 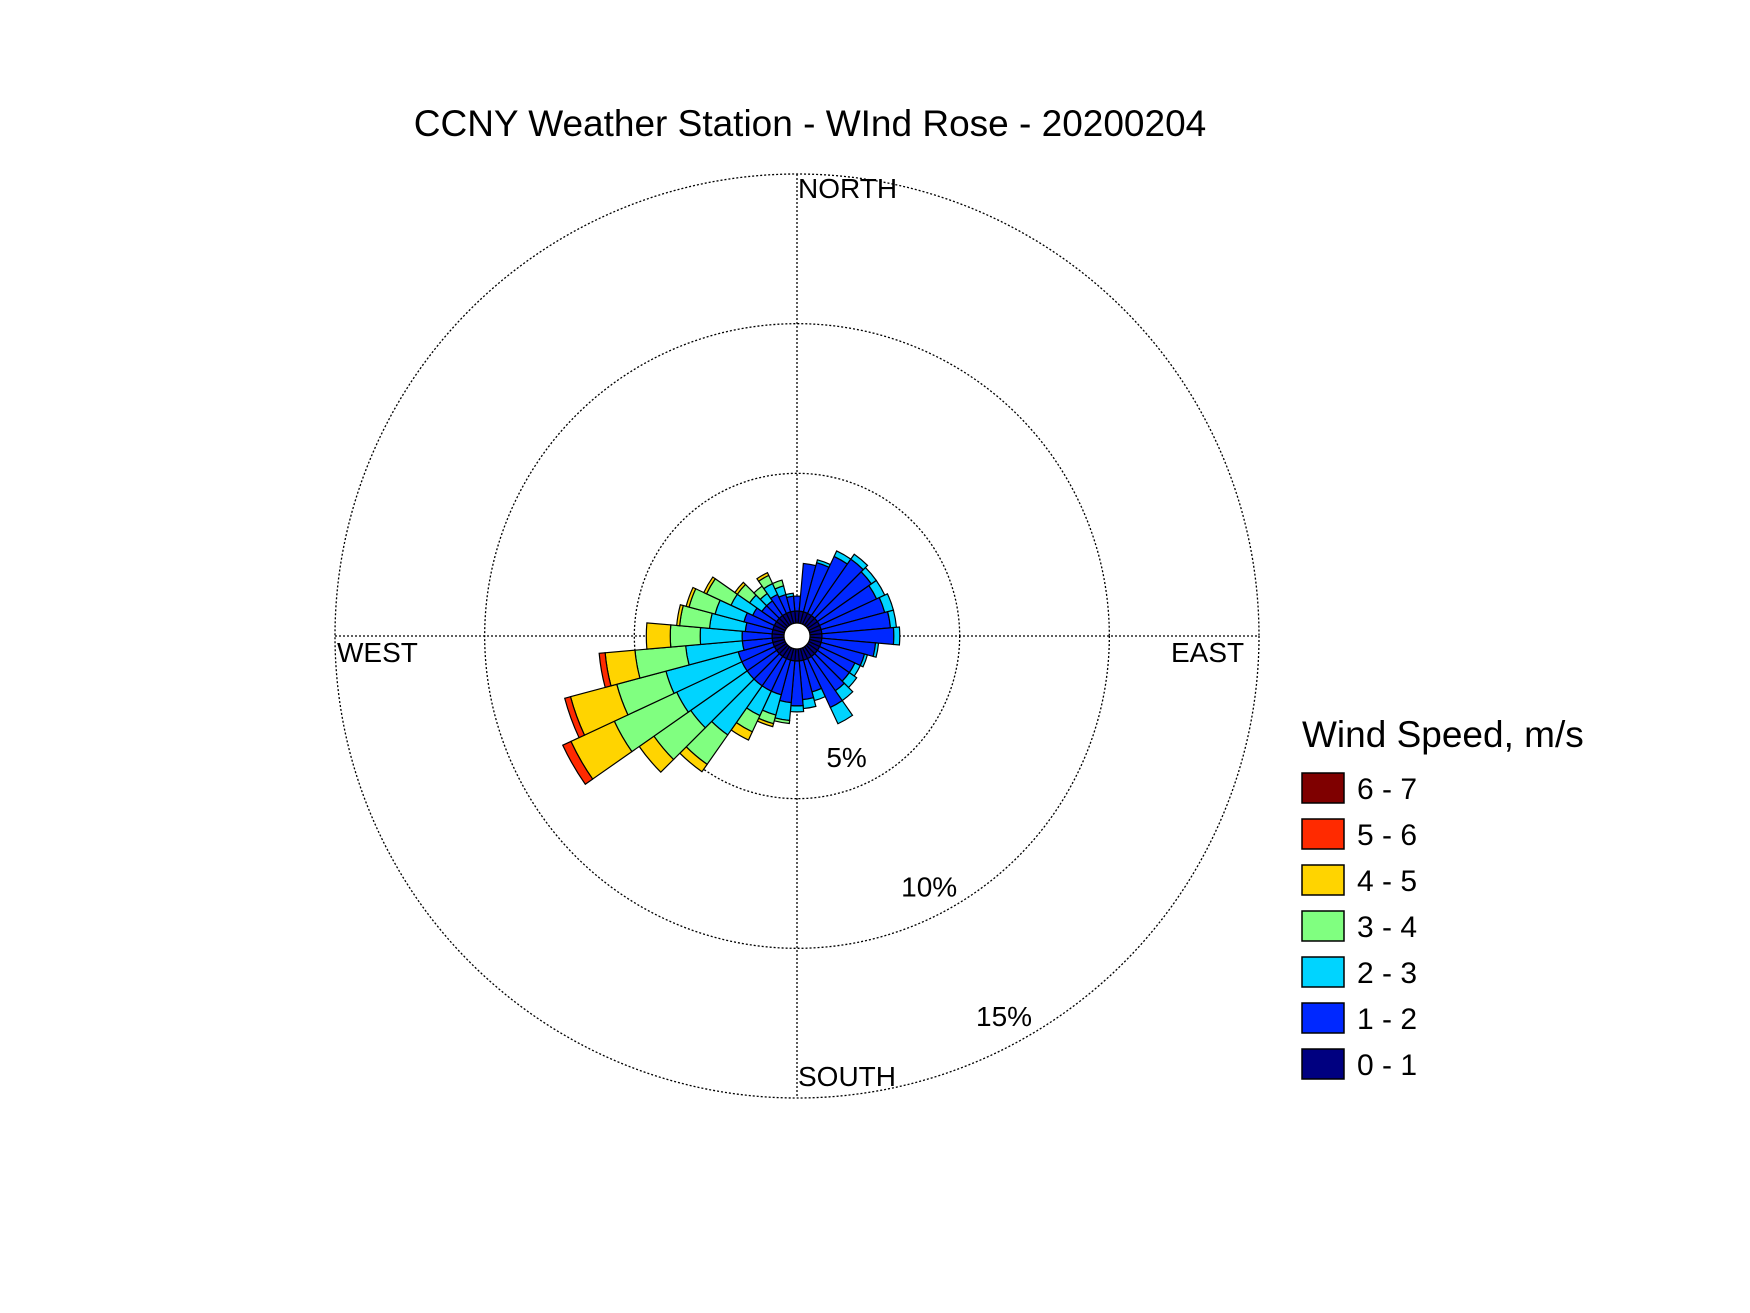 What do you see at coordinates (1387, 835) in the screenshot?
I see `legend-label-2: 5 - 6` at bounding box center [1387, 835].